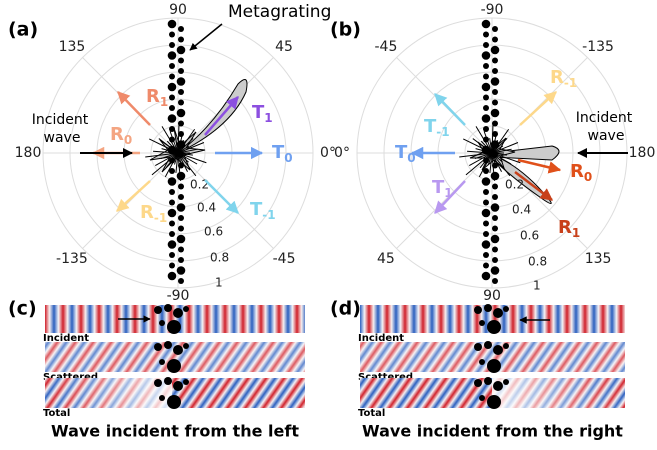 Image resolution: width=657 pixels, height=450 pixels. I want to click on incident-label: Incident, so click(604, 118).